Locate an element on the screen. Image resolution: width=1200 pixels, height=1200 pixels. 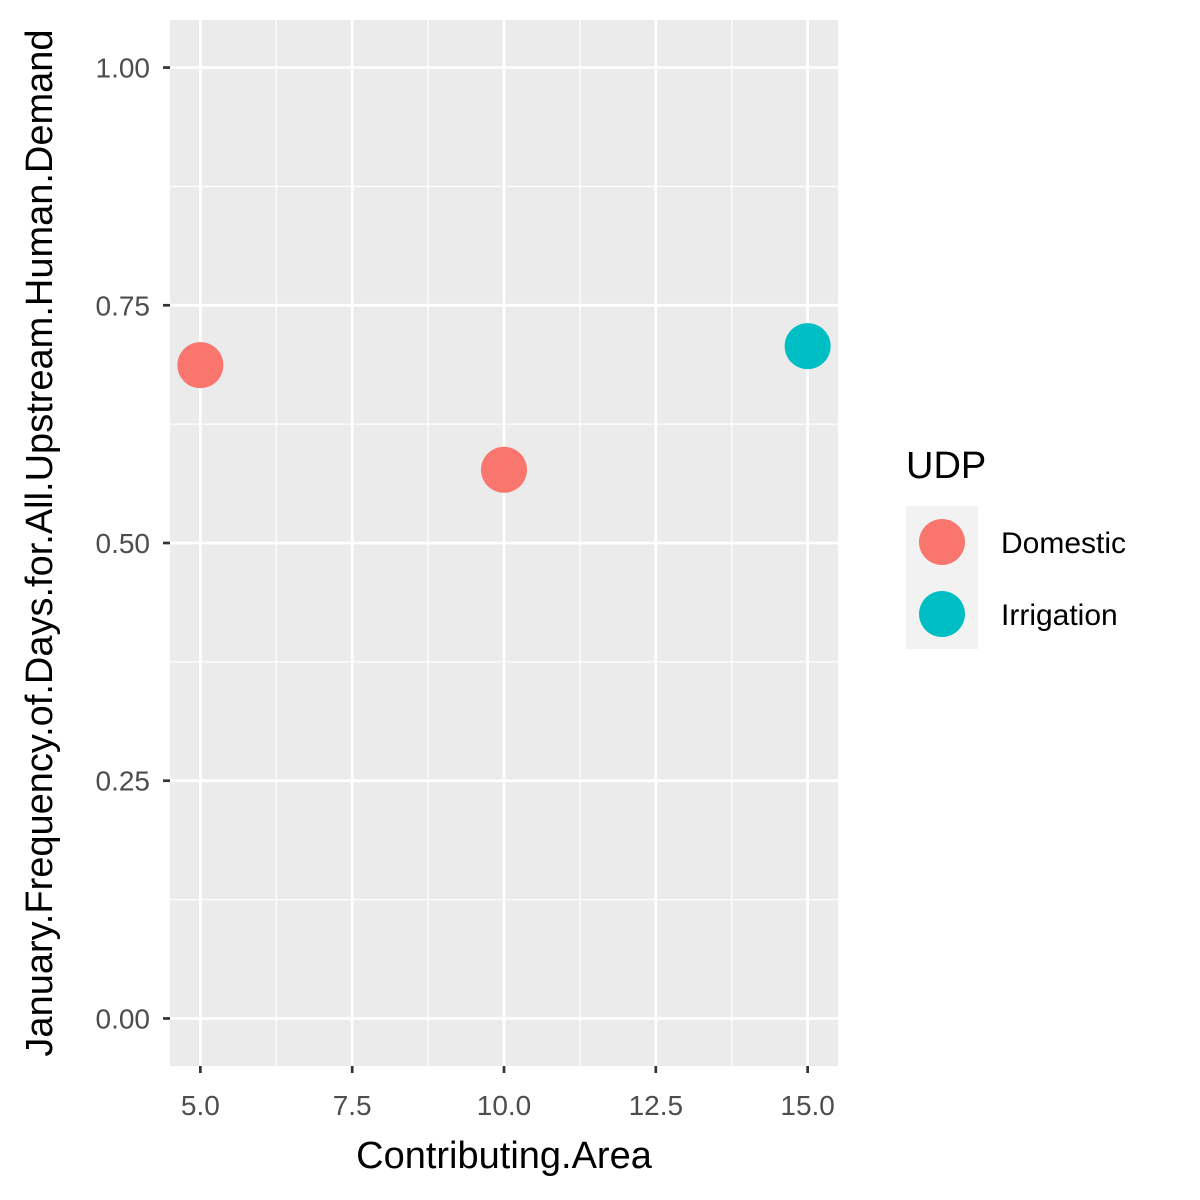
data-point-irrigation is located at coordinates (807, 346).